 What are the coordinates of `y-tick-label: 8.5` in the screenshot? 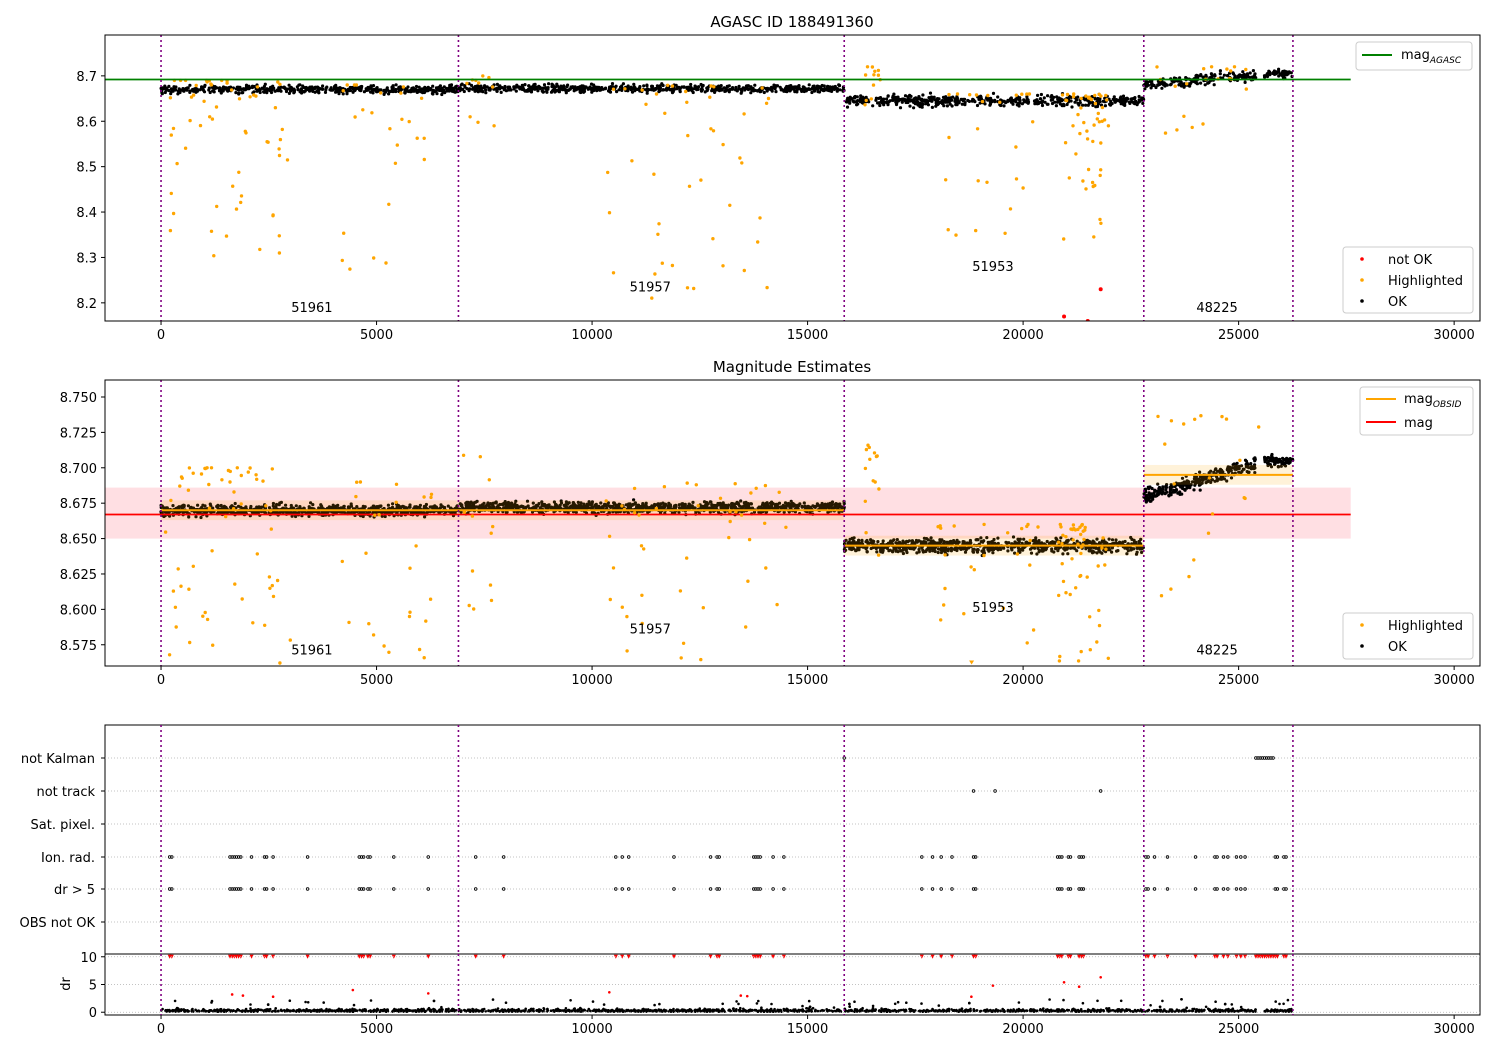 It's located at (86, 168).